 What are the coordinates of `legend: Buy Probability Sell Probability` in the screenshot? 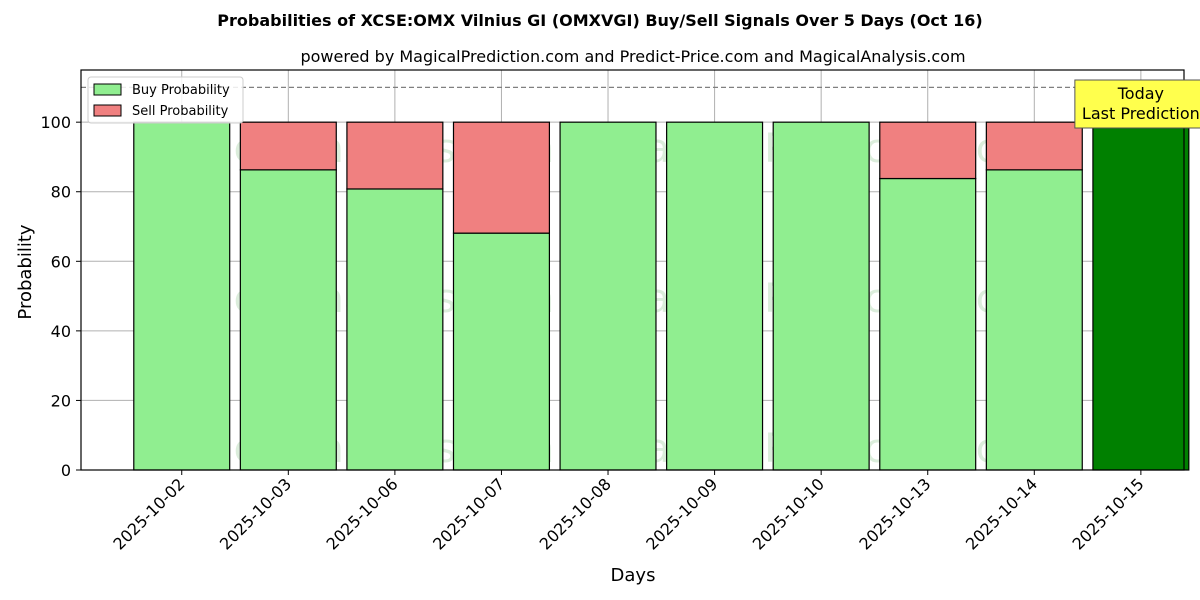 It's located at (165, 100).